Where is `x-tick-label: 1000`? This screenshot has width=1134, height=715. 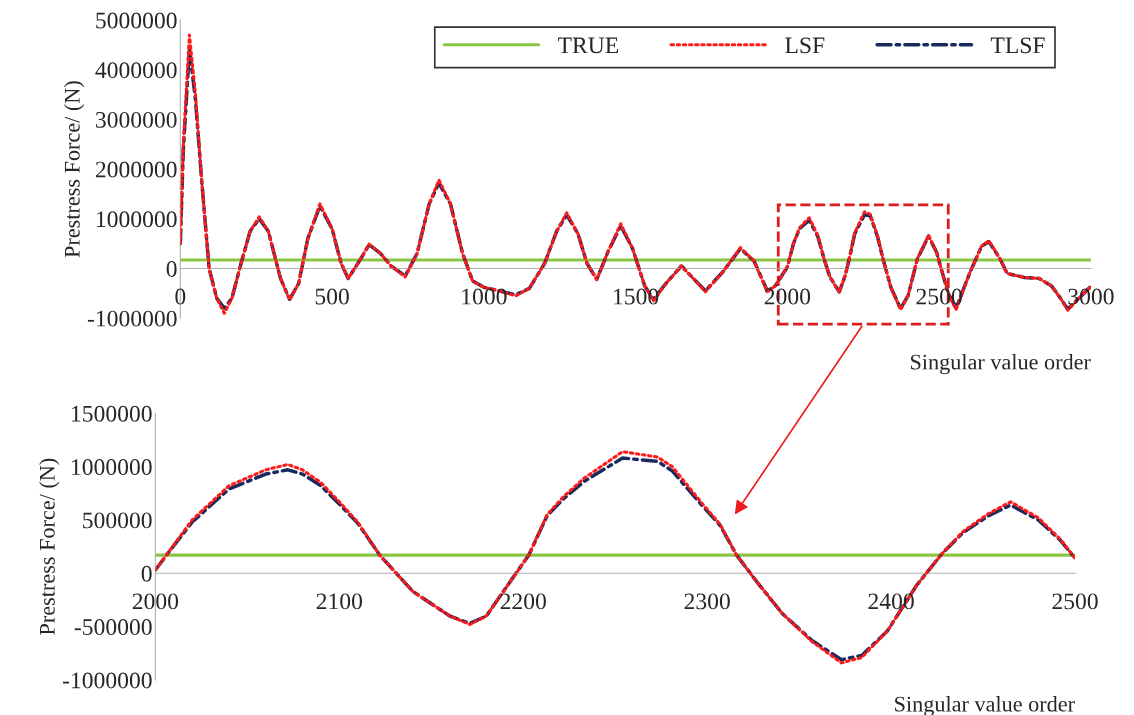 x-tick-label: 1000 is located at coordinates (484, 296).